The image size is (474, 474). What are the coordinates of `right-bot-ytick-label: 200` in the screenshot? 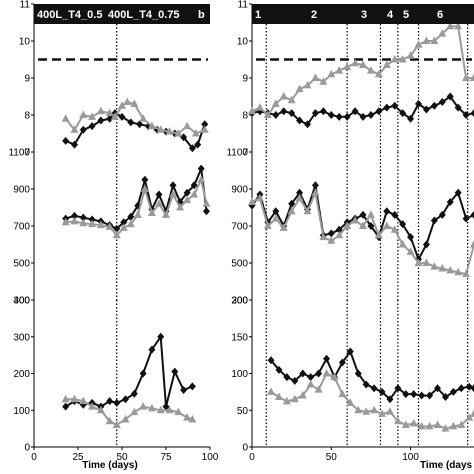 It's located at (239, 301).